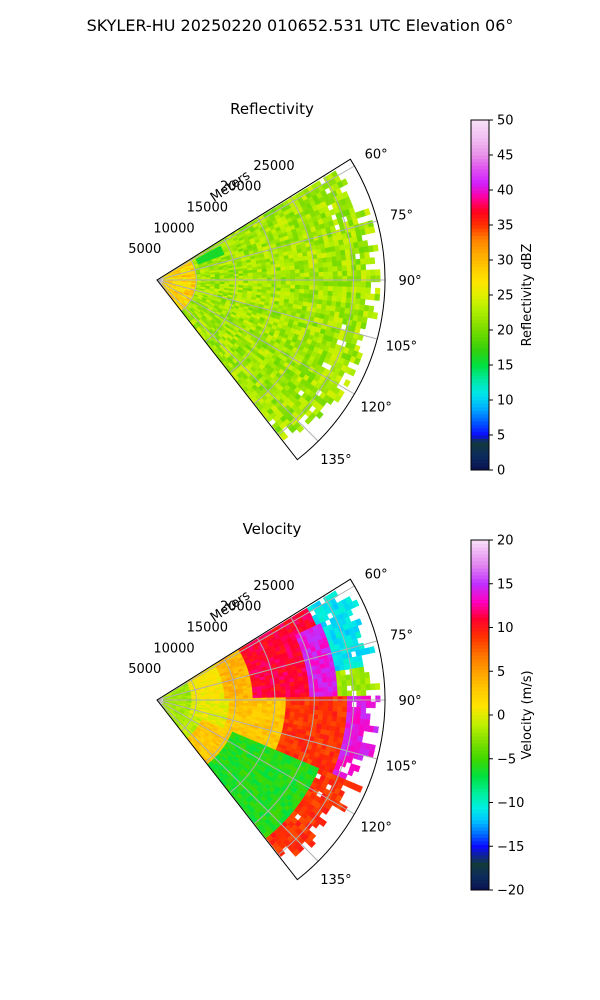  I want to click on colorbar-tick-label: 5, so click(501, 672).